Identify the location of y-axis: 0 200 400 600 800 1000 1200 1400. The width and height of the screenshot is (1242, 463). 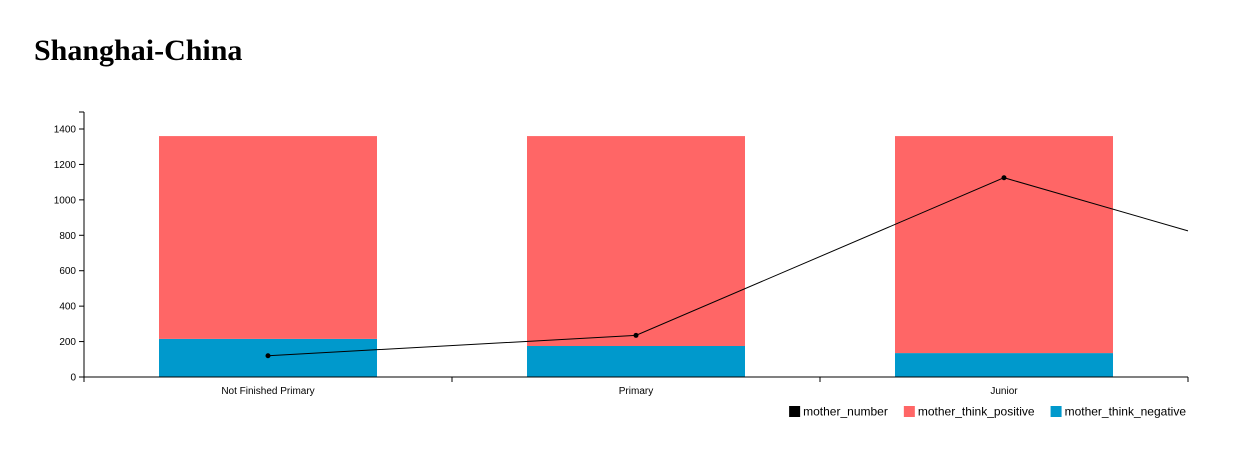
(69, 247).